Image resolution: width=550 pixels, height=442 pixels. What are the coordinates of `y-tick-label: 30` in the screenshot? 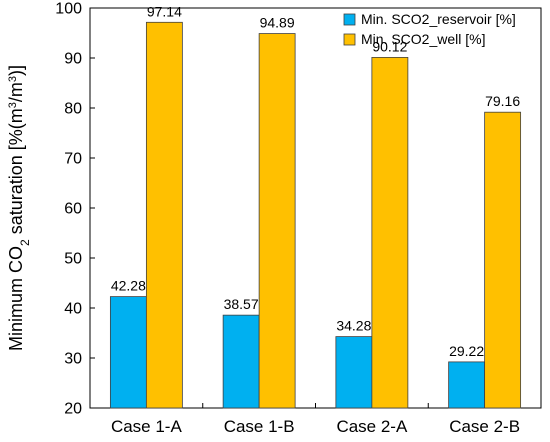 It's located at (73, 359).